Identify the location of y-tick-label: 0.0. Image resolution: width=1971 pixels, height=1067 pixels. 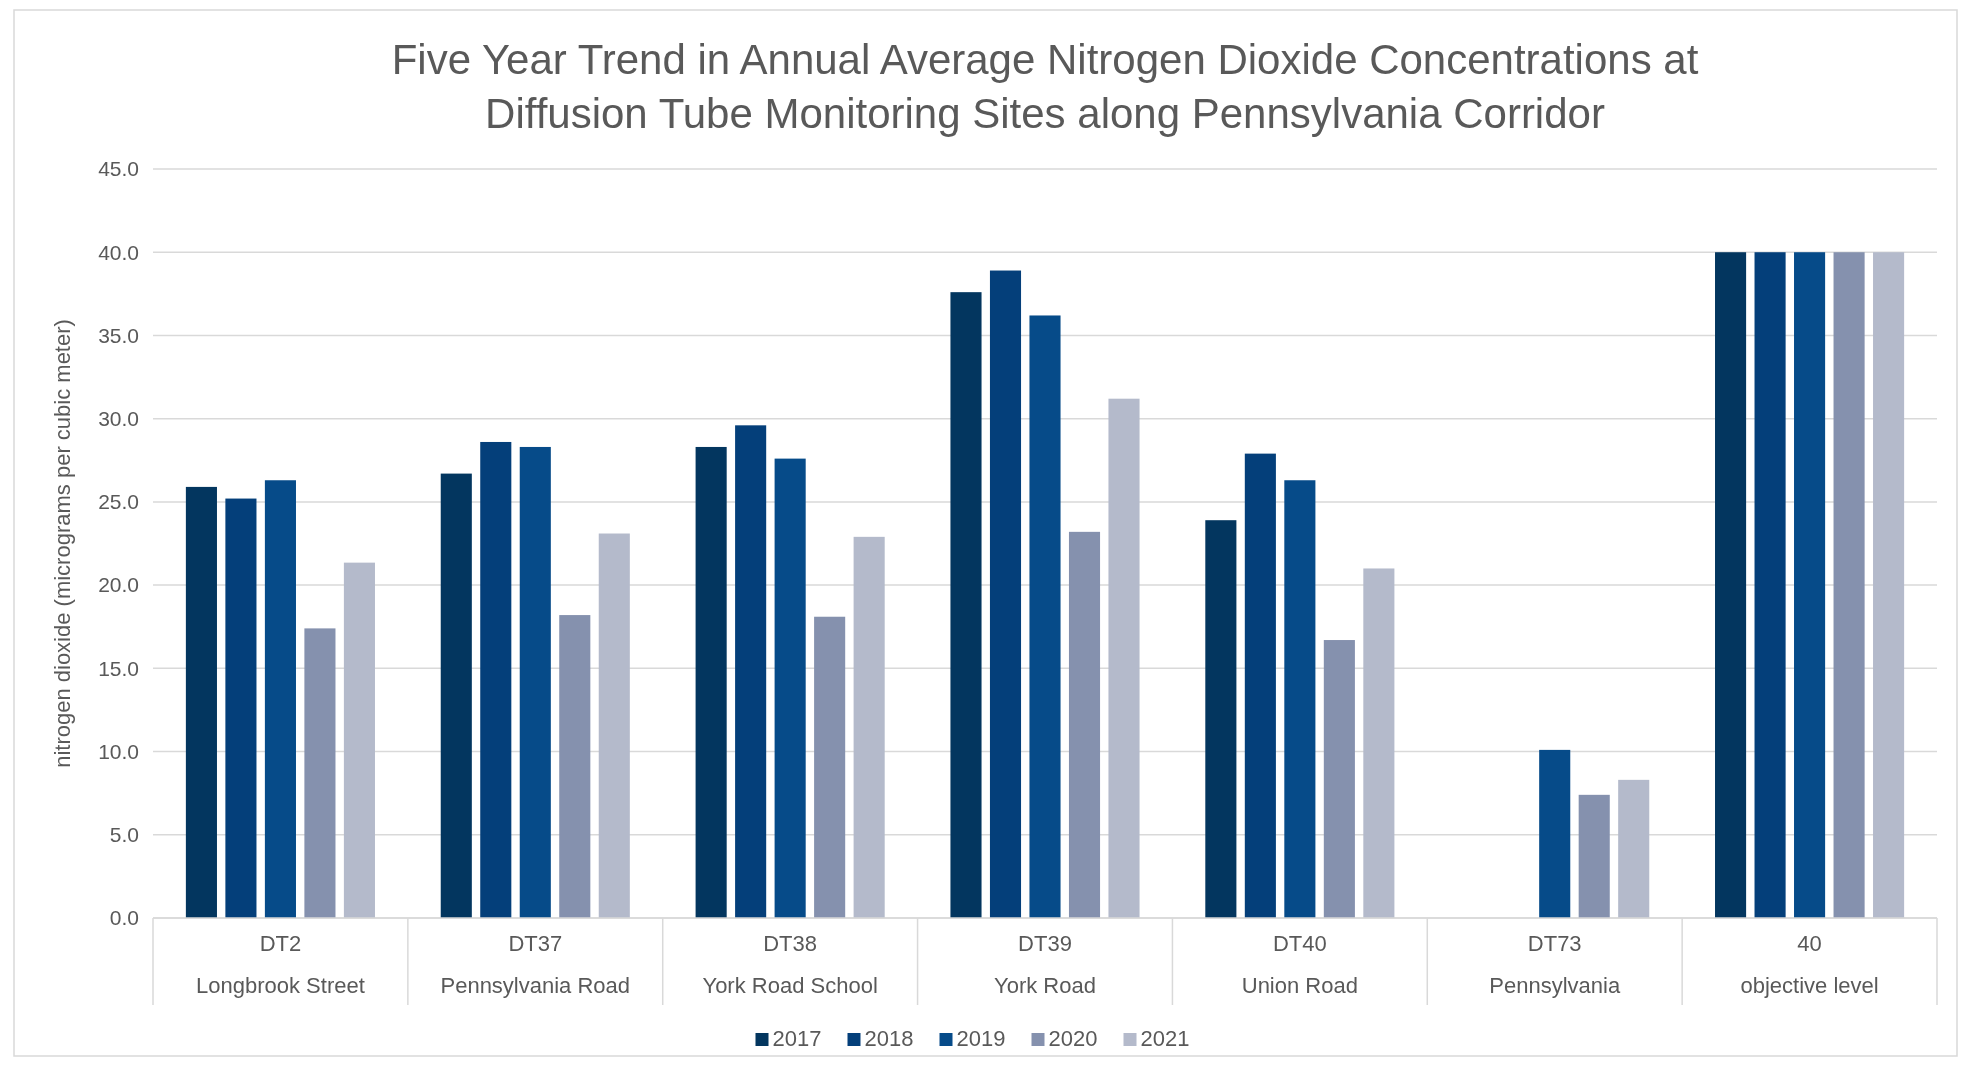
(124, 918).